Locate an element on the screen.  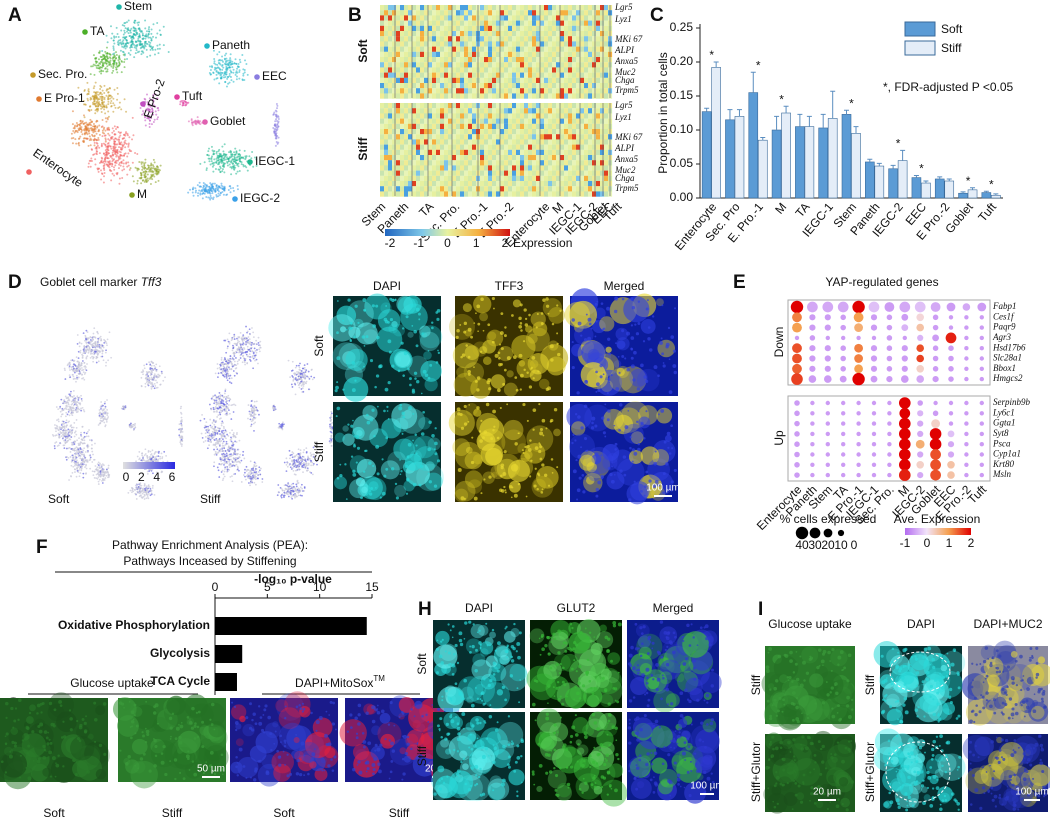
error-bar is located at coordinates (729, 115).